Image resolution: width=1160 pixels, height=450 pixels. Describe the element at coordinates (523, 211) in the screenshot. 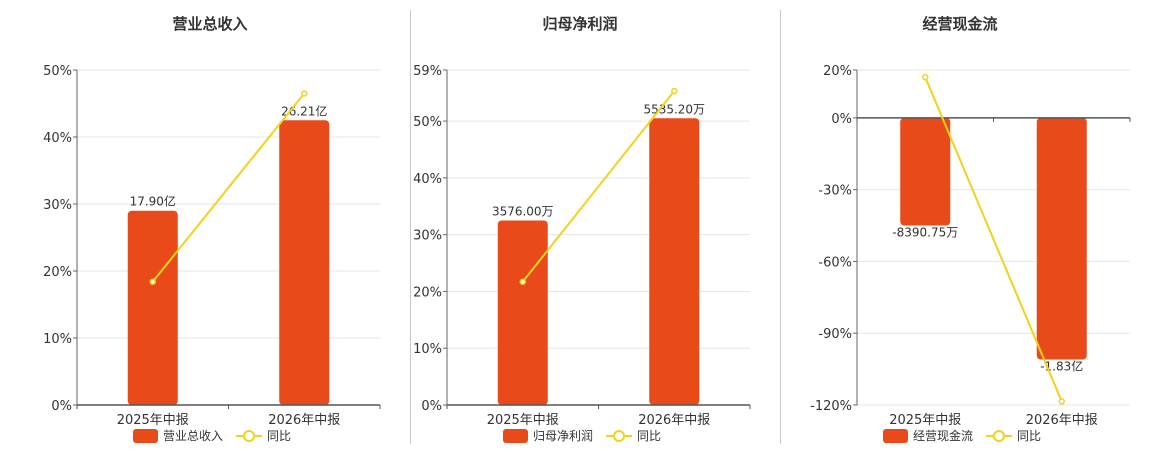

I see `bar-data-label: 3576.00万` at that location.